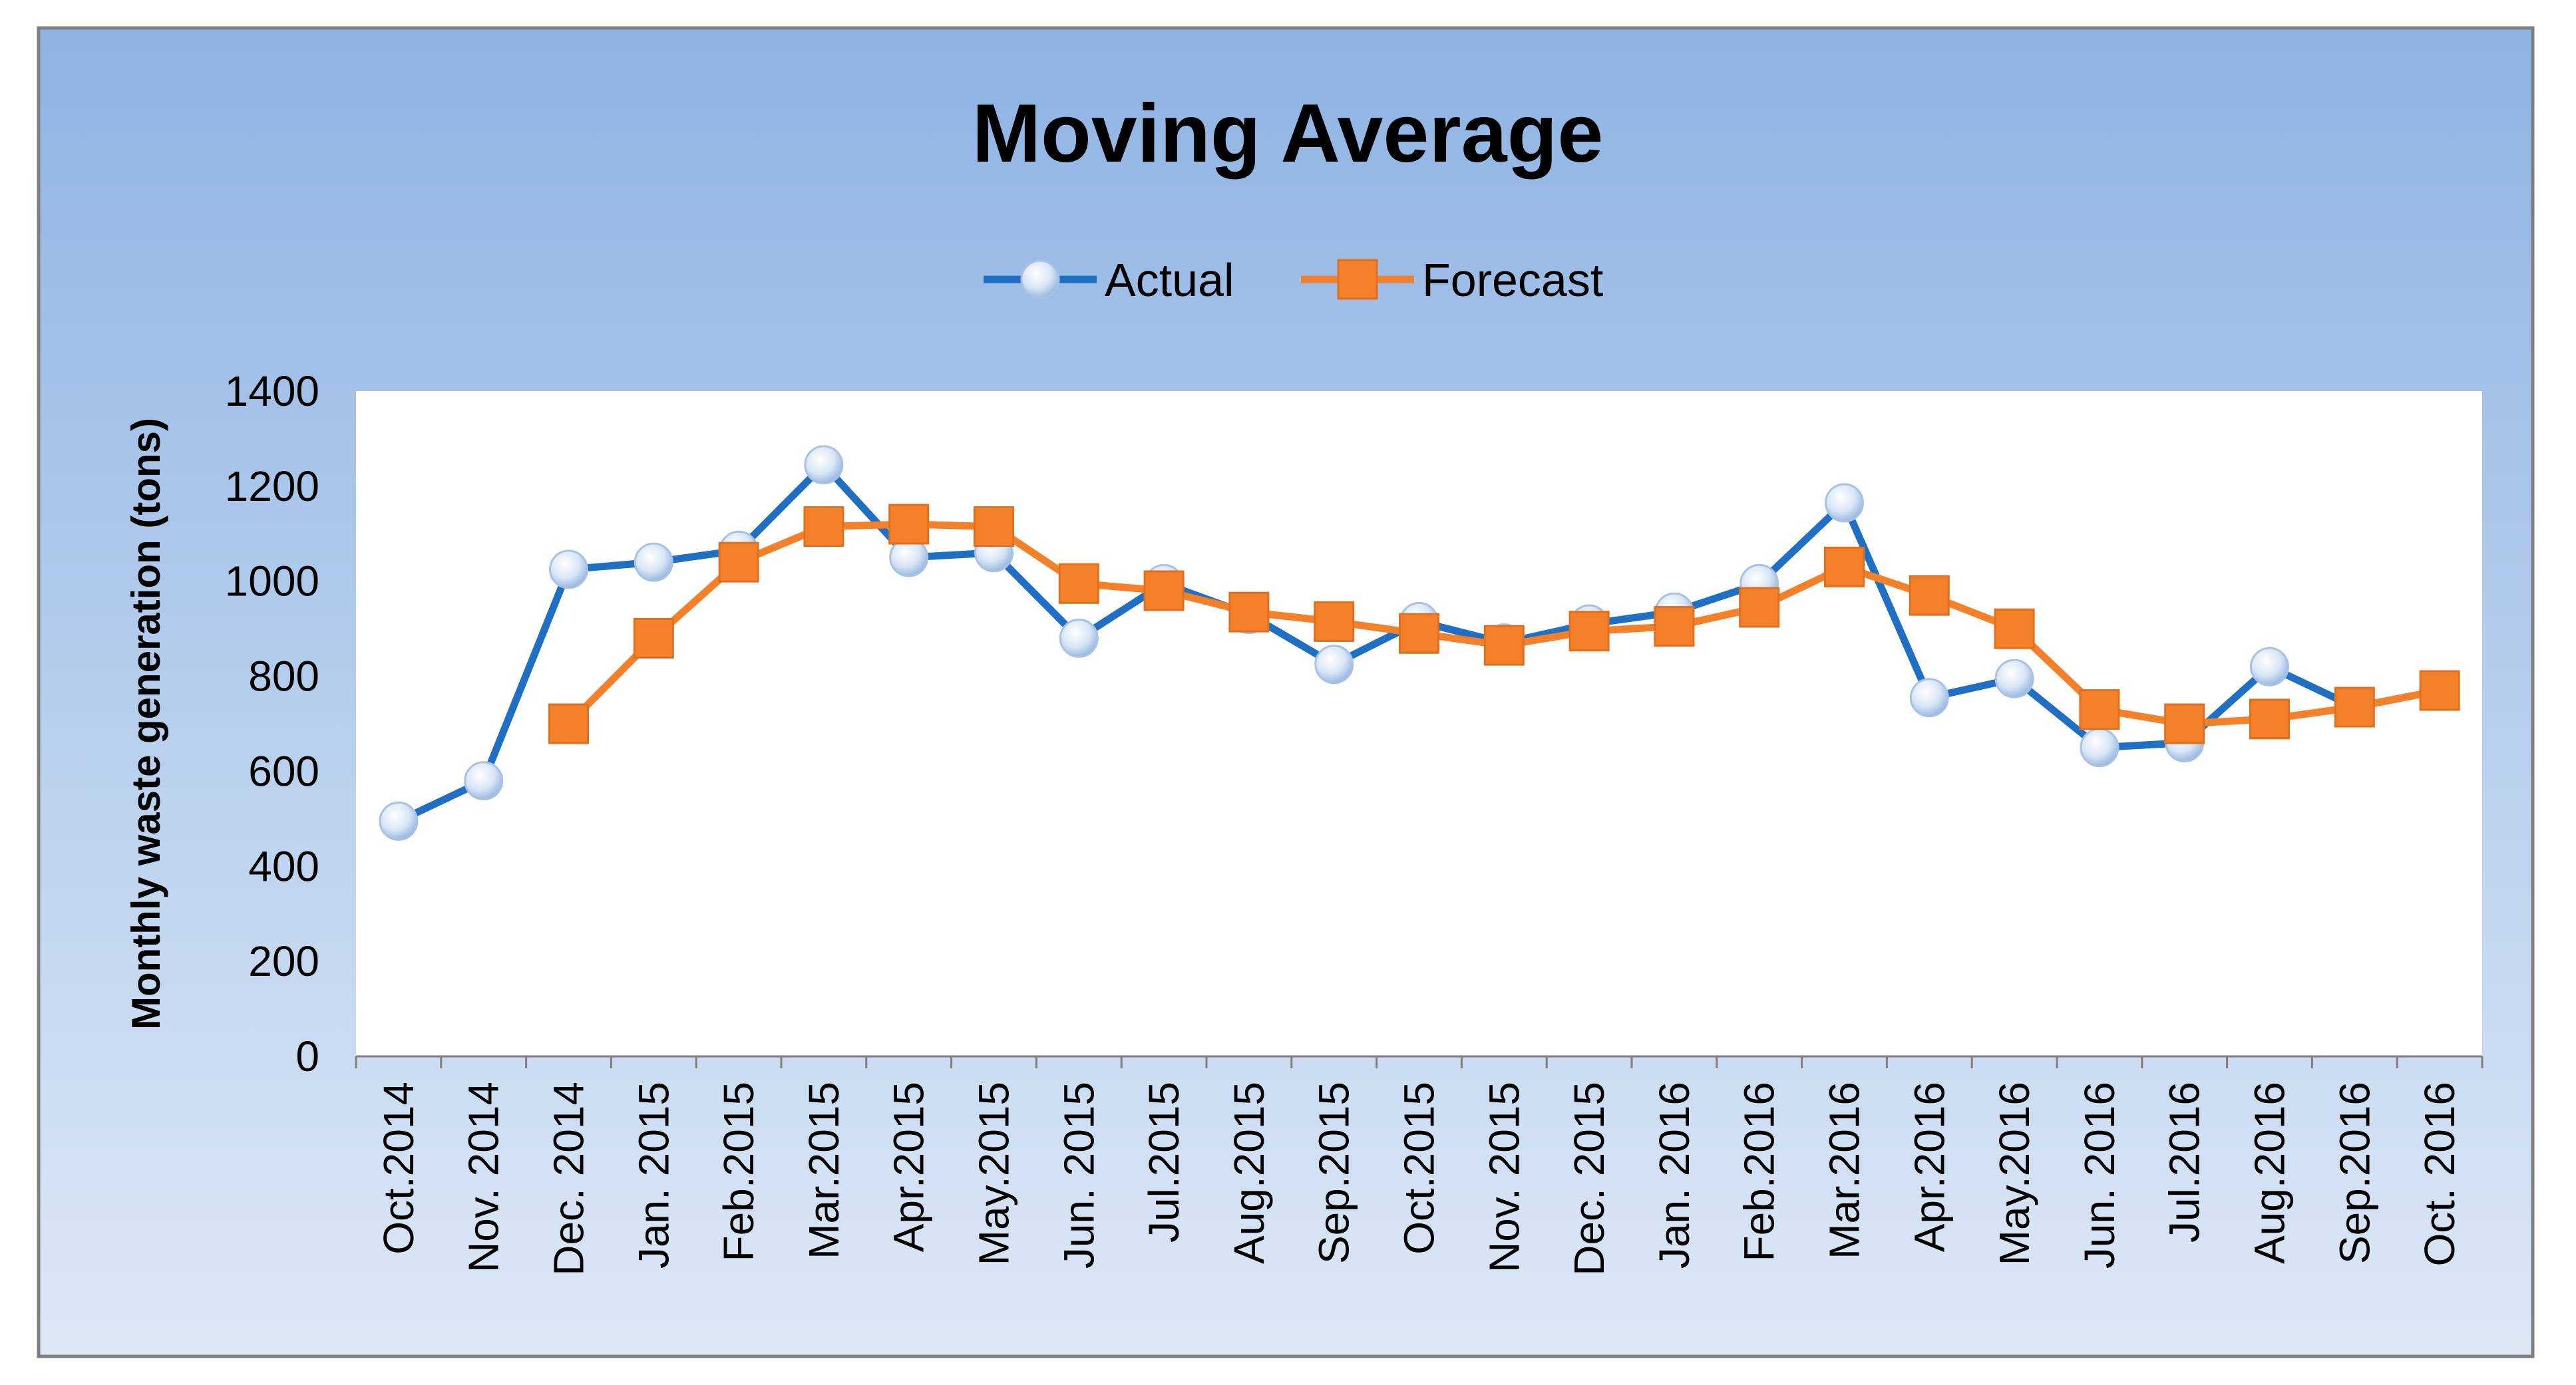  What do you see at coordinates (994, 1173) in the screenshot?
I see `x-tick-label: May.2015` at bounding box center [994, 1173].